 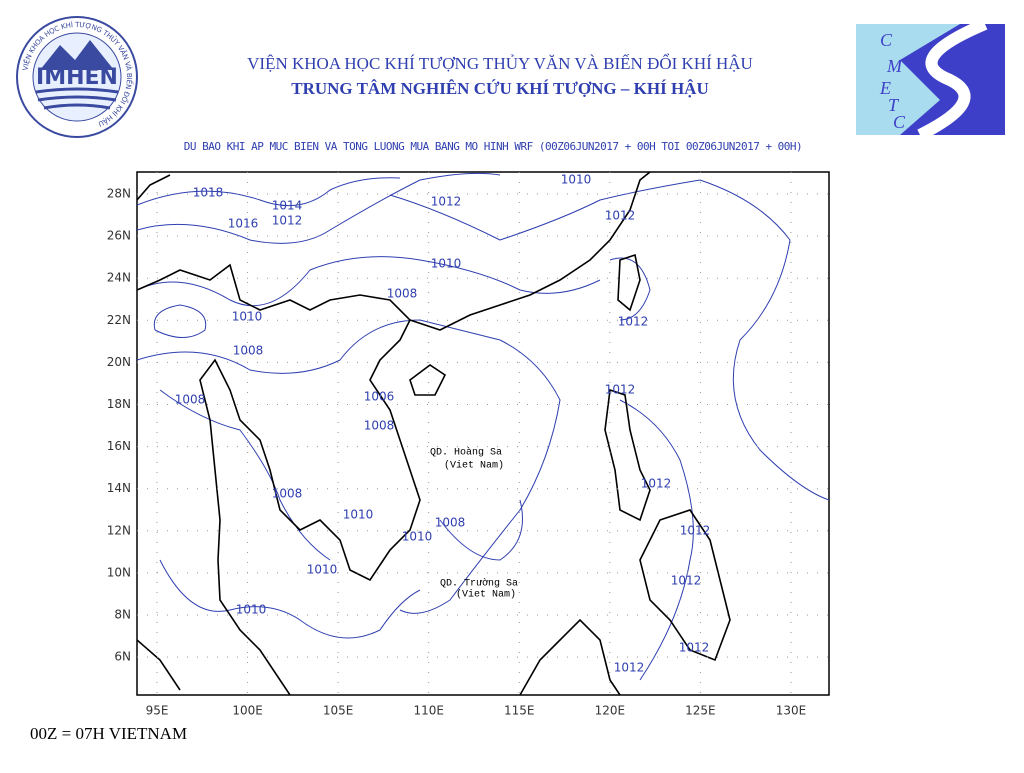 What do you see at coordinates (247, 711) in the screenshot?
I see `x-tick-label: 100E` at bounding box center [247, 711].